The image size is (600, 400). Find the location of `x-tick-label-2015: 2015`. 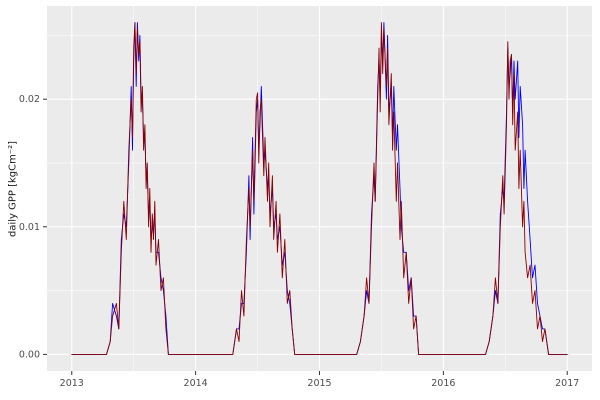

x-tick-label-2015: 2015 is located at coordinates (319, 383).